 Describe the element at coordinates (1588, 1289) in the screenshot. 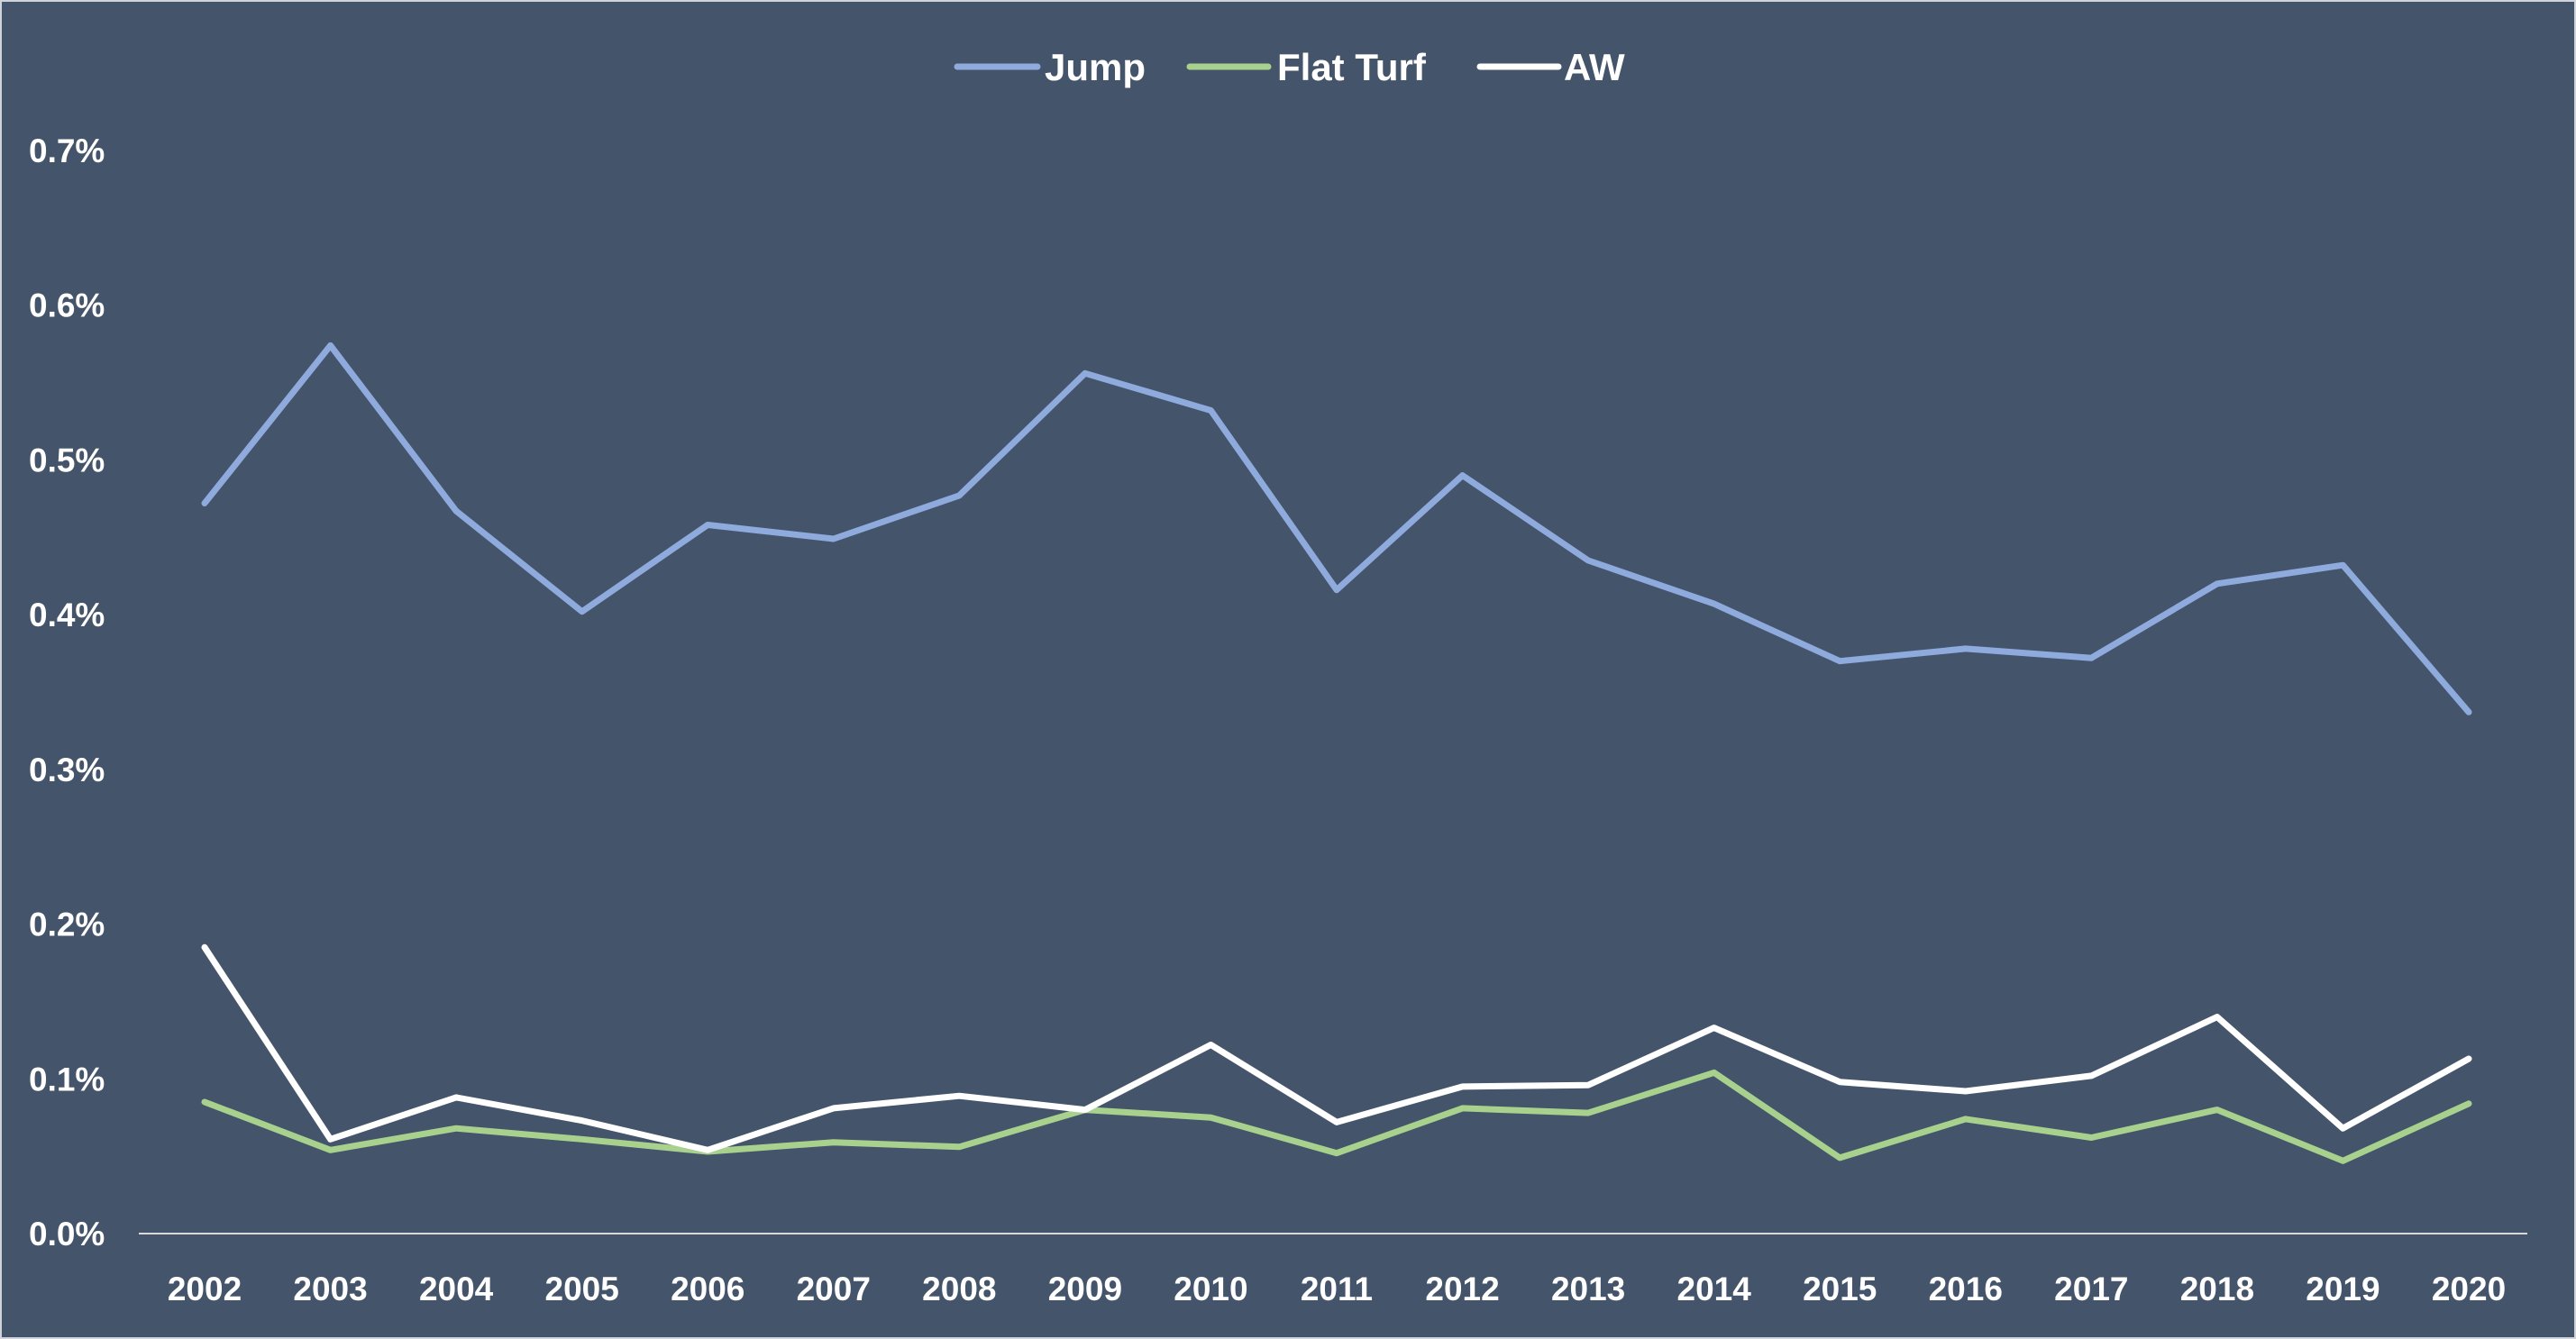

I see `x-tick-label: 2013` at that location.